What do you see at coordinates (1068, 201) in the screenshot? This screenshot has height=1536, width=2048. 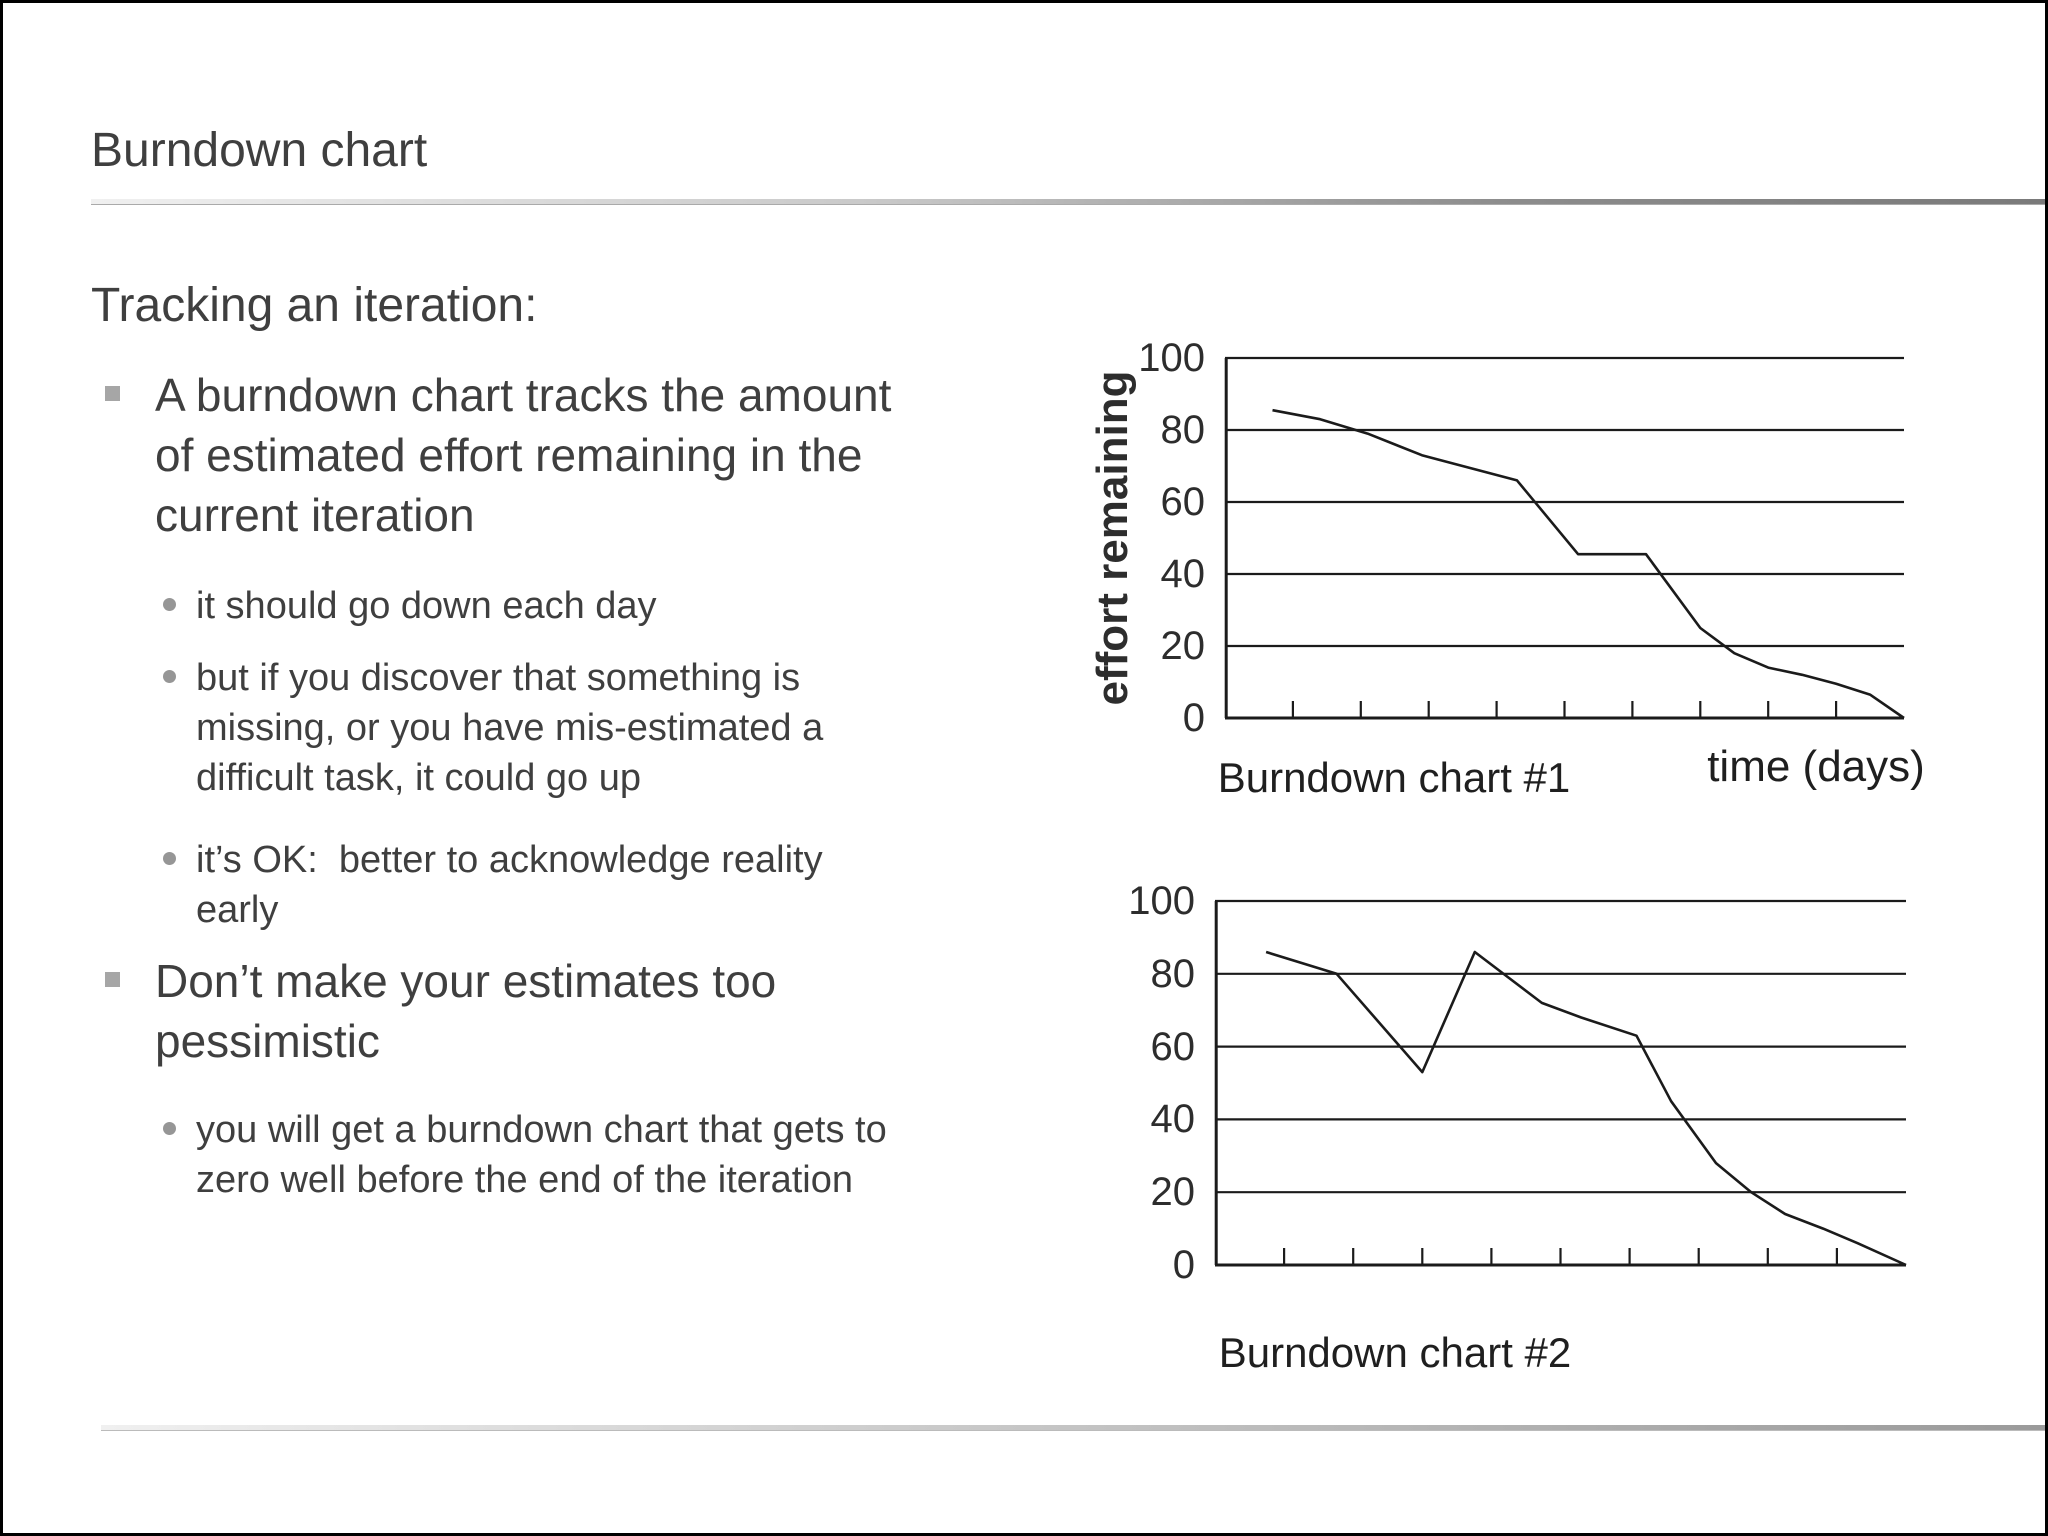 I see `title-divider` at bounding box center [1068, 201].